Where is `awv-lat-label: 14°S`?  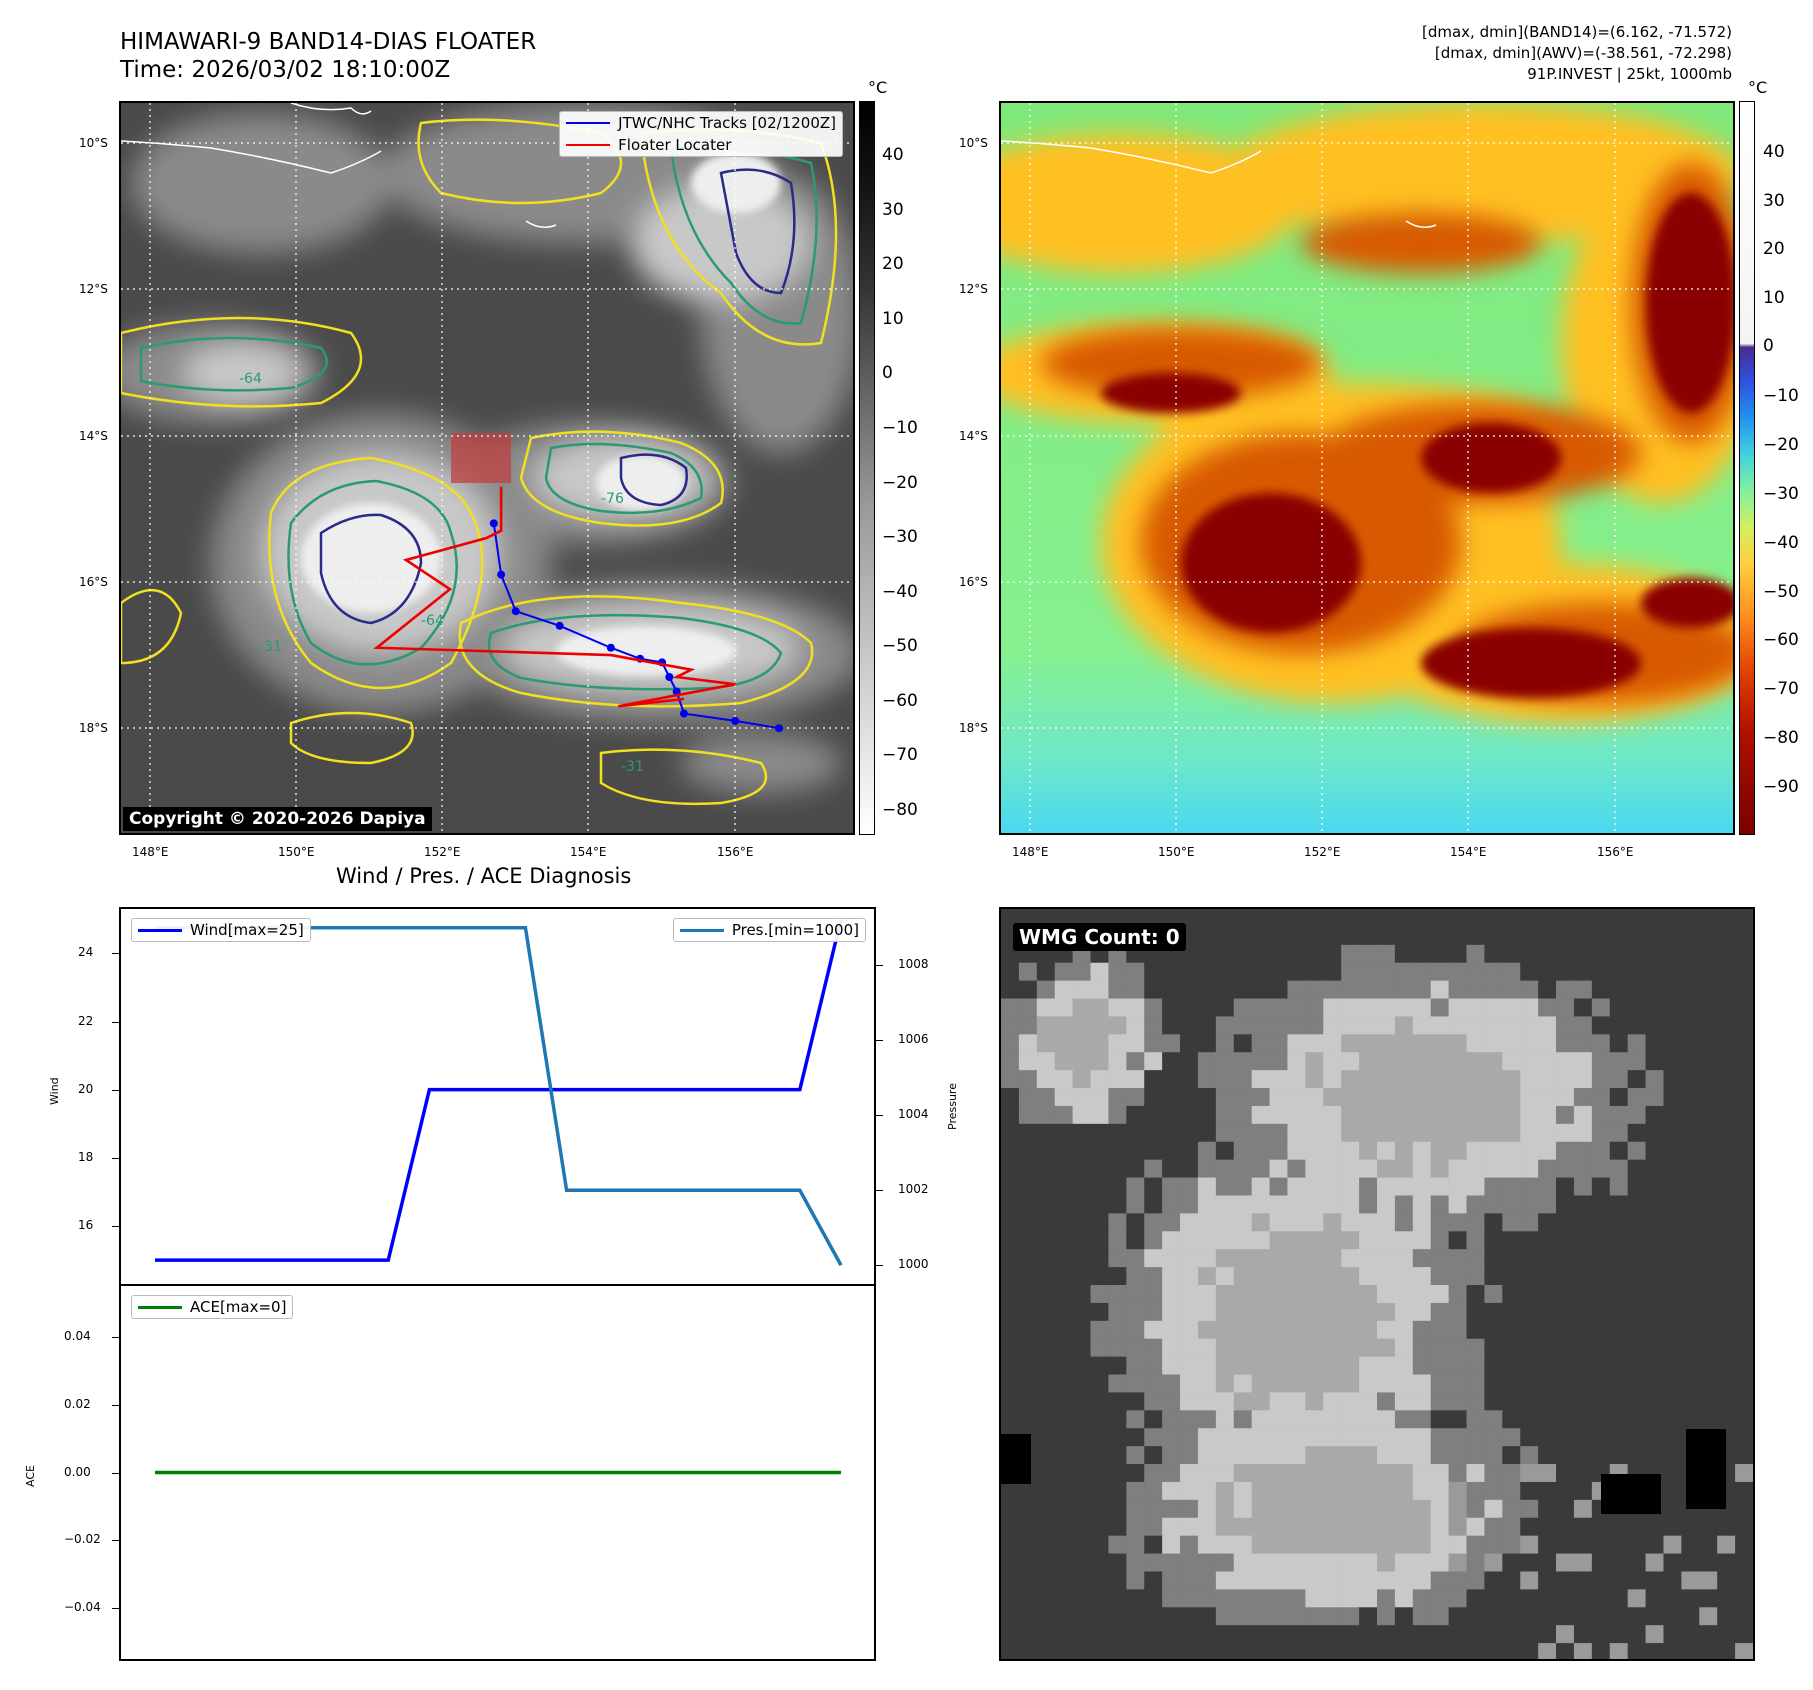 awv-lat-label: 14°S is located at coordinates (973, 436).